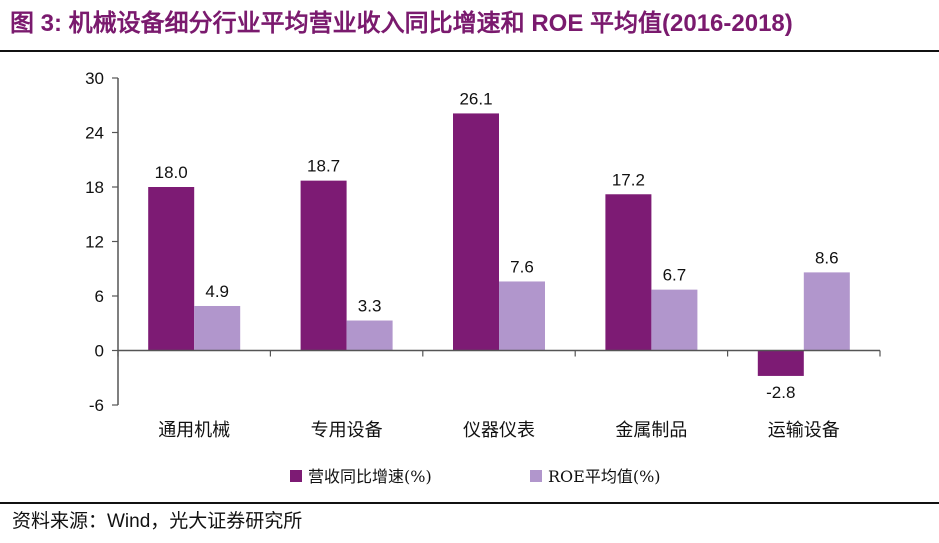  What do you see at coordinates (99, 296) in the screenshot?
I see `y-tick-label: 6` at bounding box center [99, 296].